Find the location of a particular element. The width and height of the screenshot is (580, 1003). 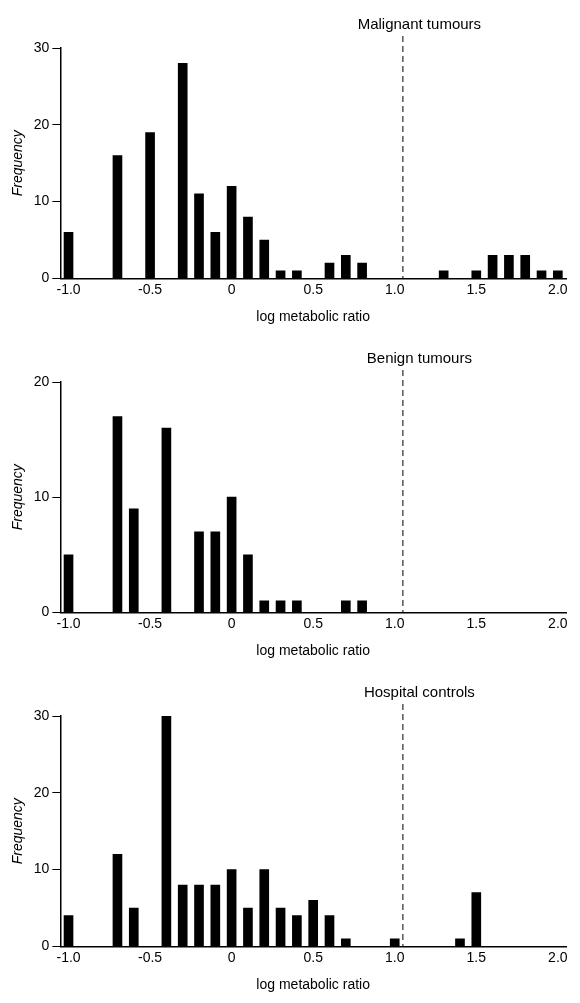

chart-title: Malignant tumours is located at coordinates (419, 23).